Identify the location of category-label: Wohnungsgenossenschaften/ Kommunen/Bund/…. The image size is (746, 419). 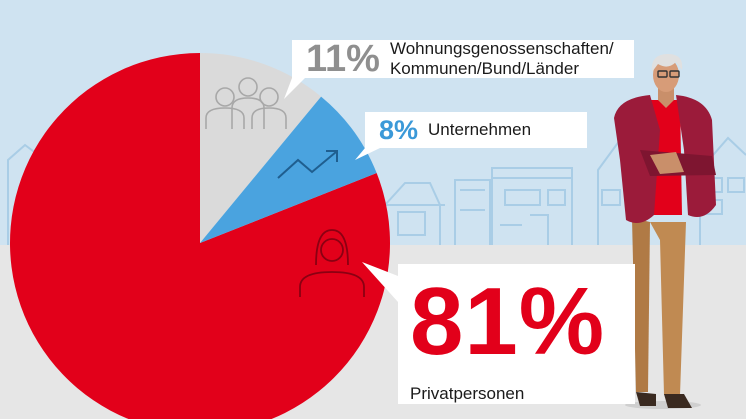
(502, 59).